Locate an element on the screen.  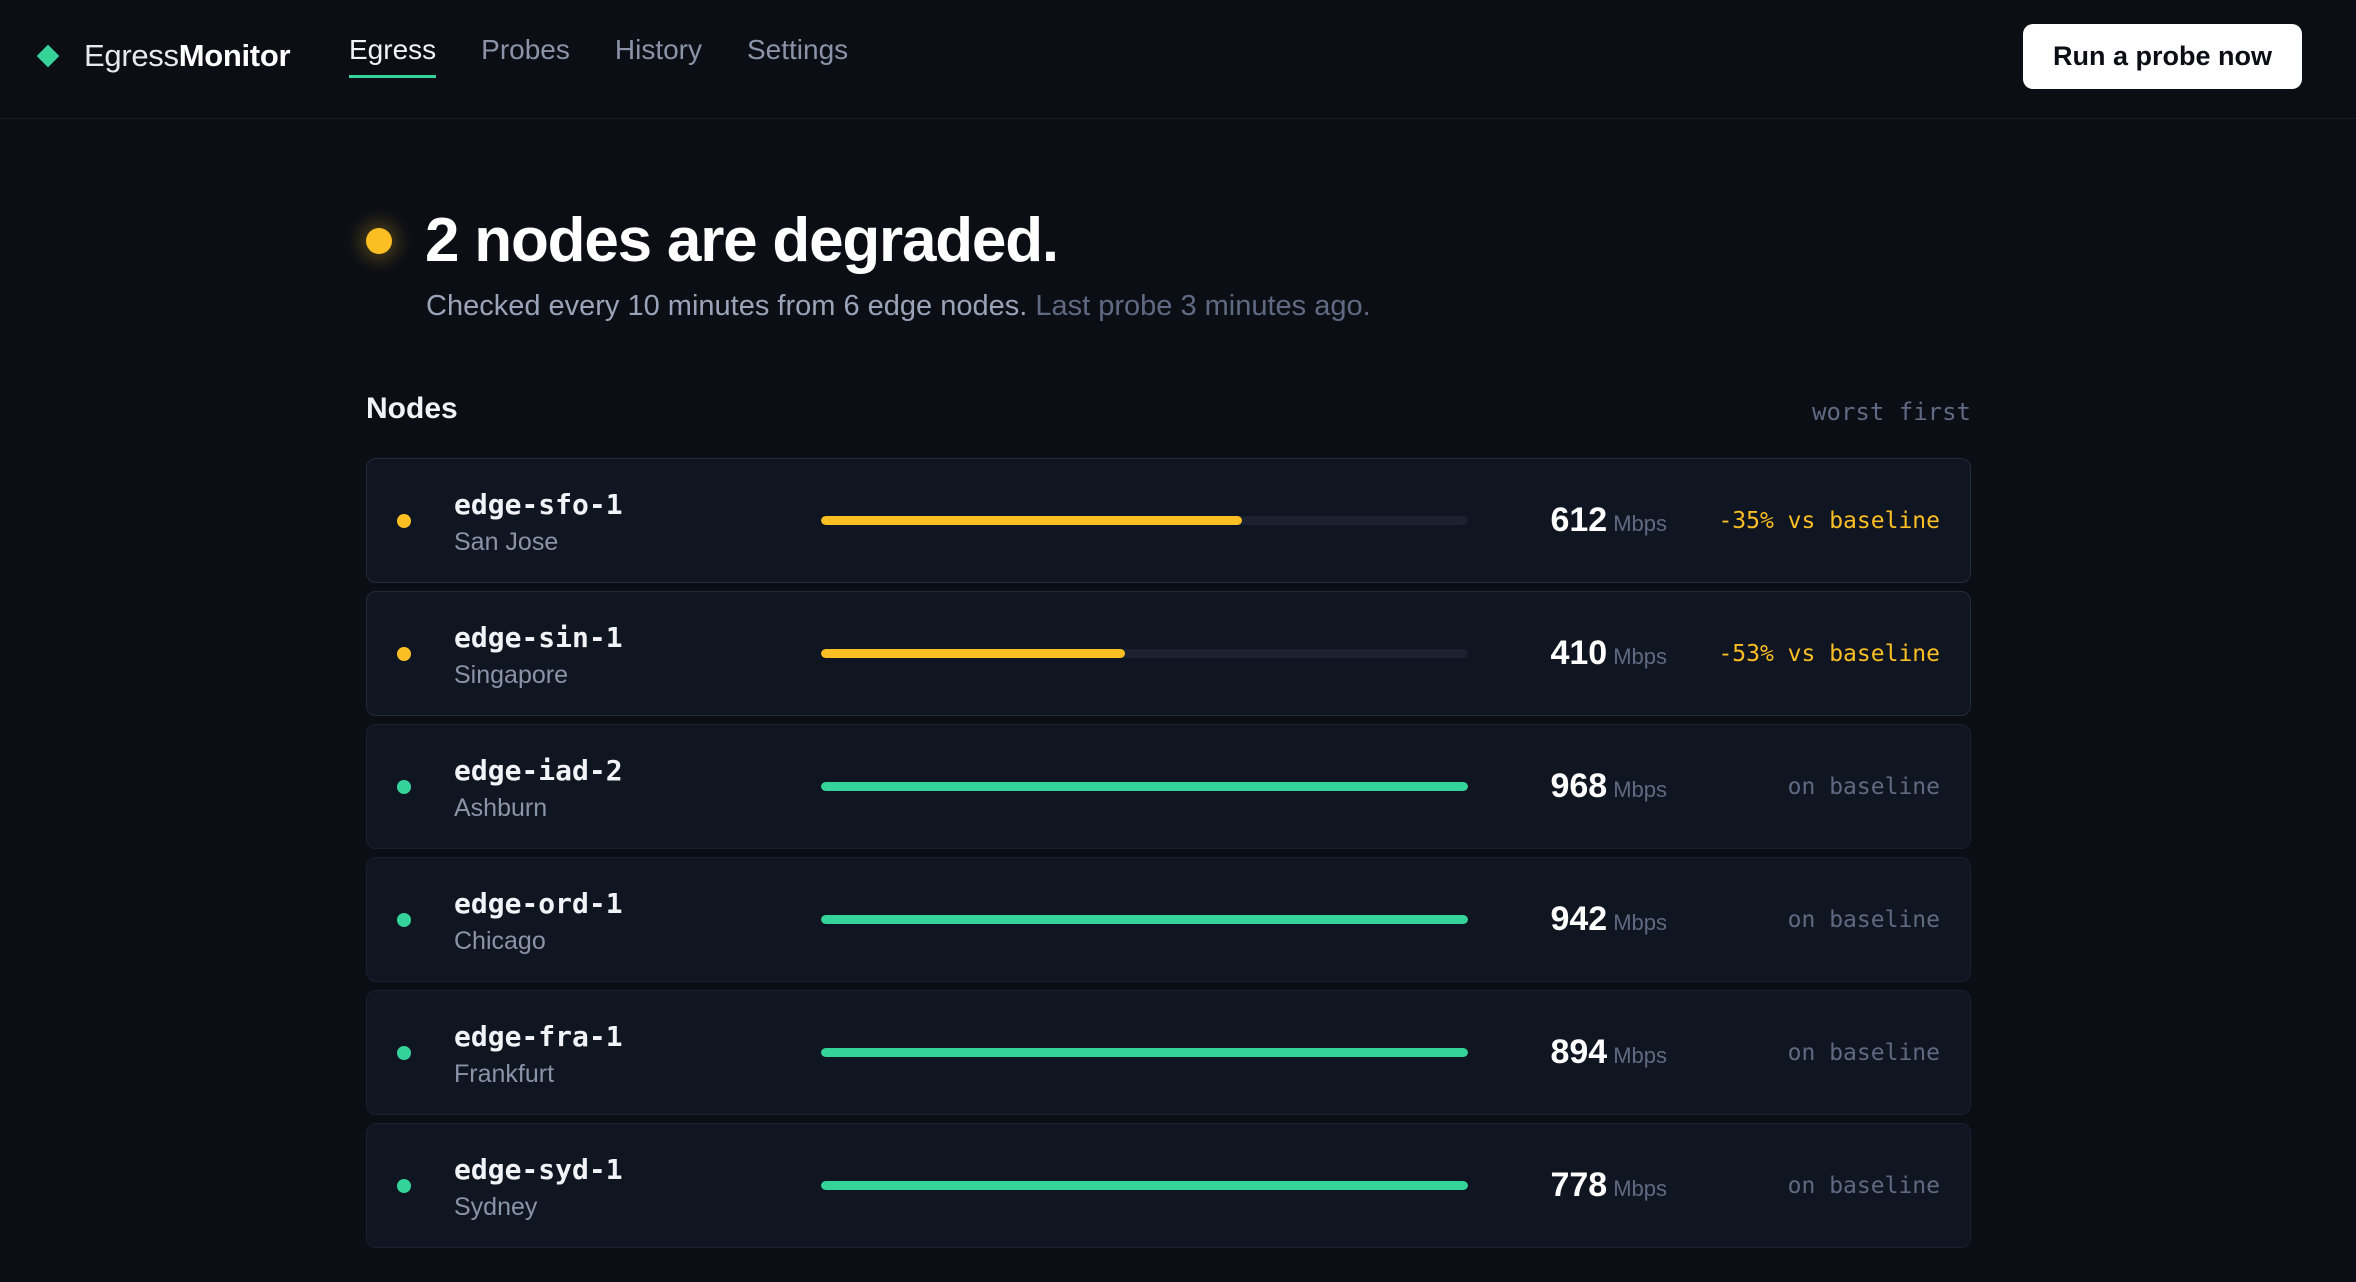
throughput-readout: 942 Mbps is located at coordinates (1608, 919).